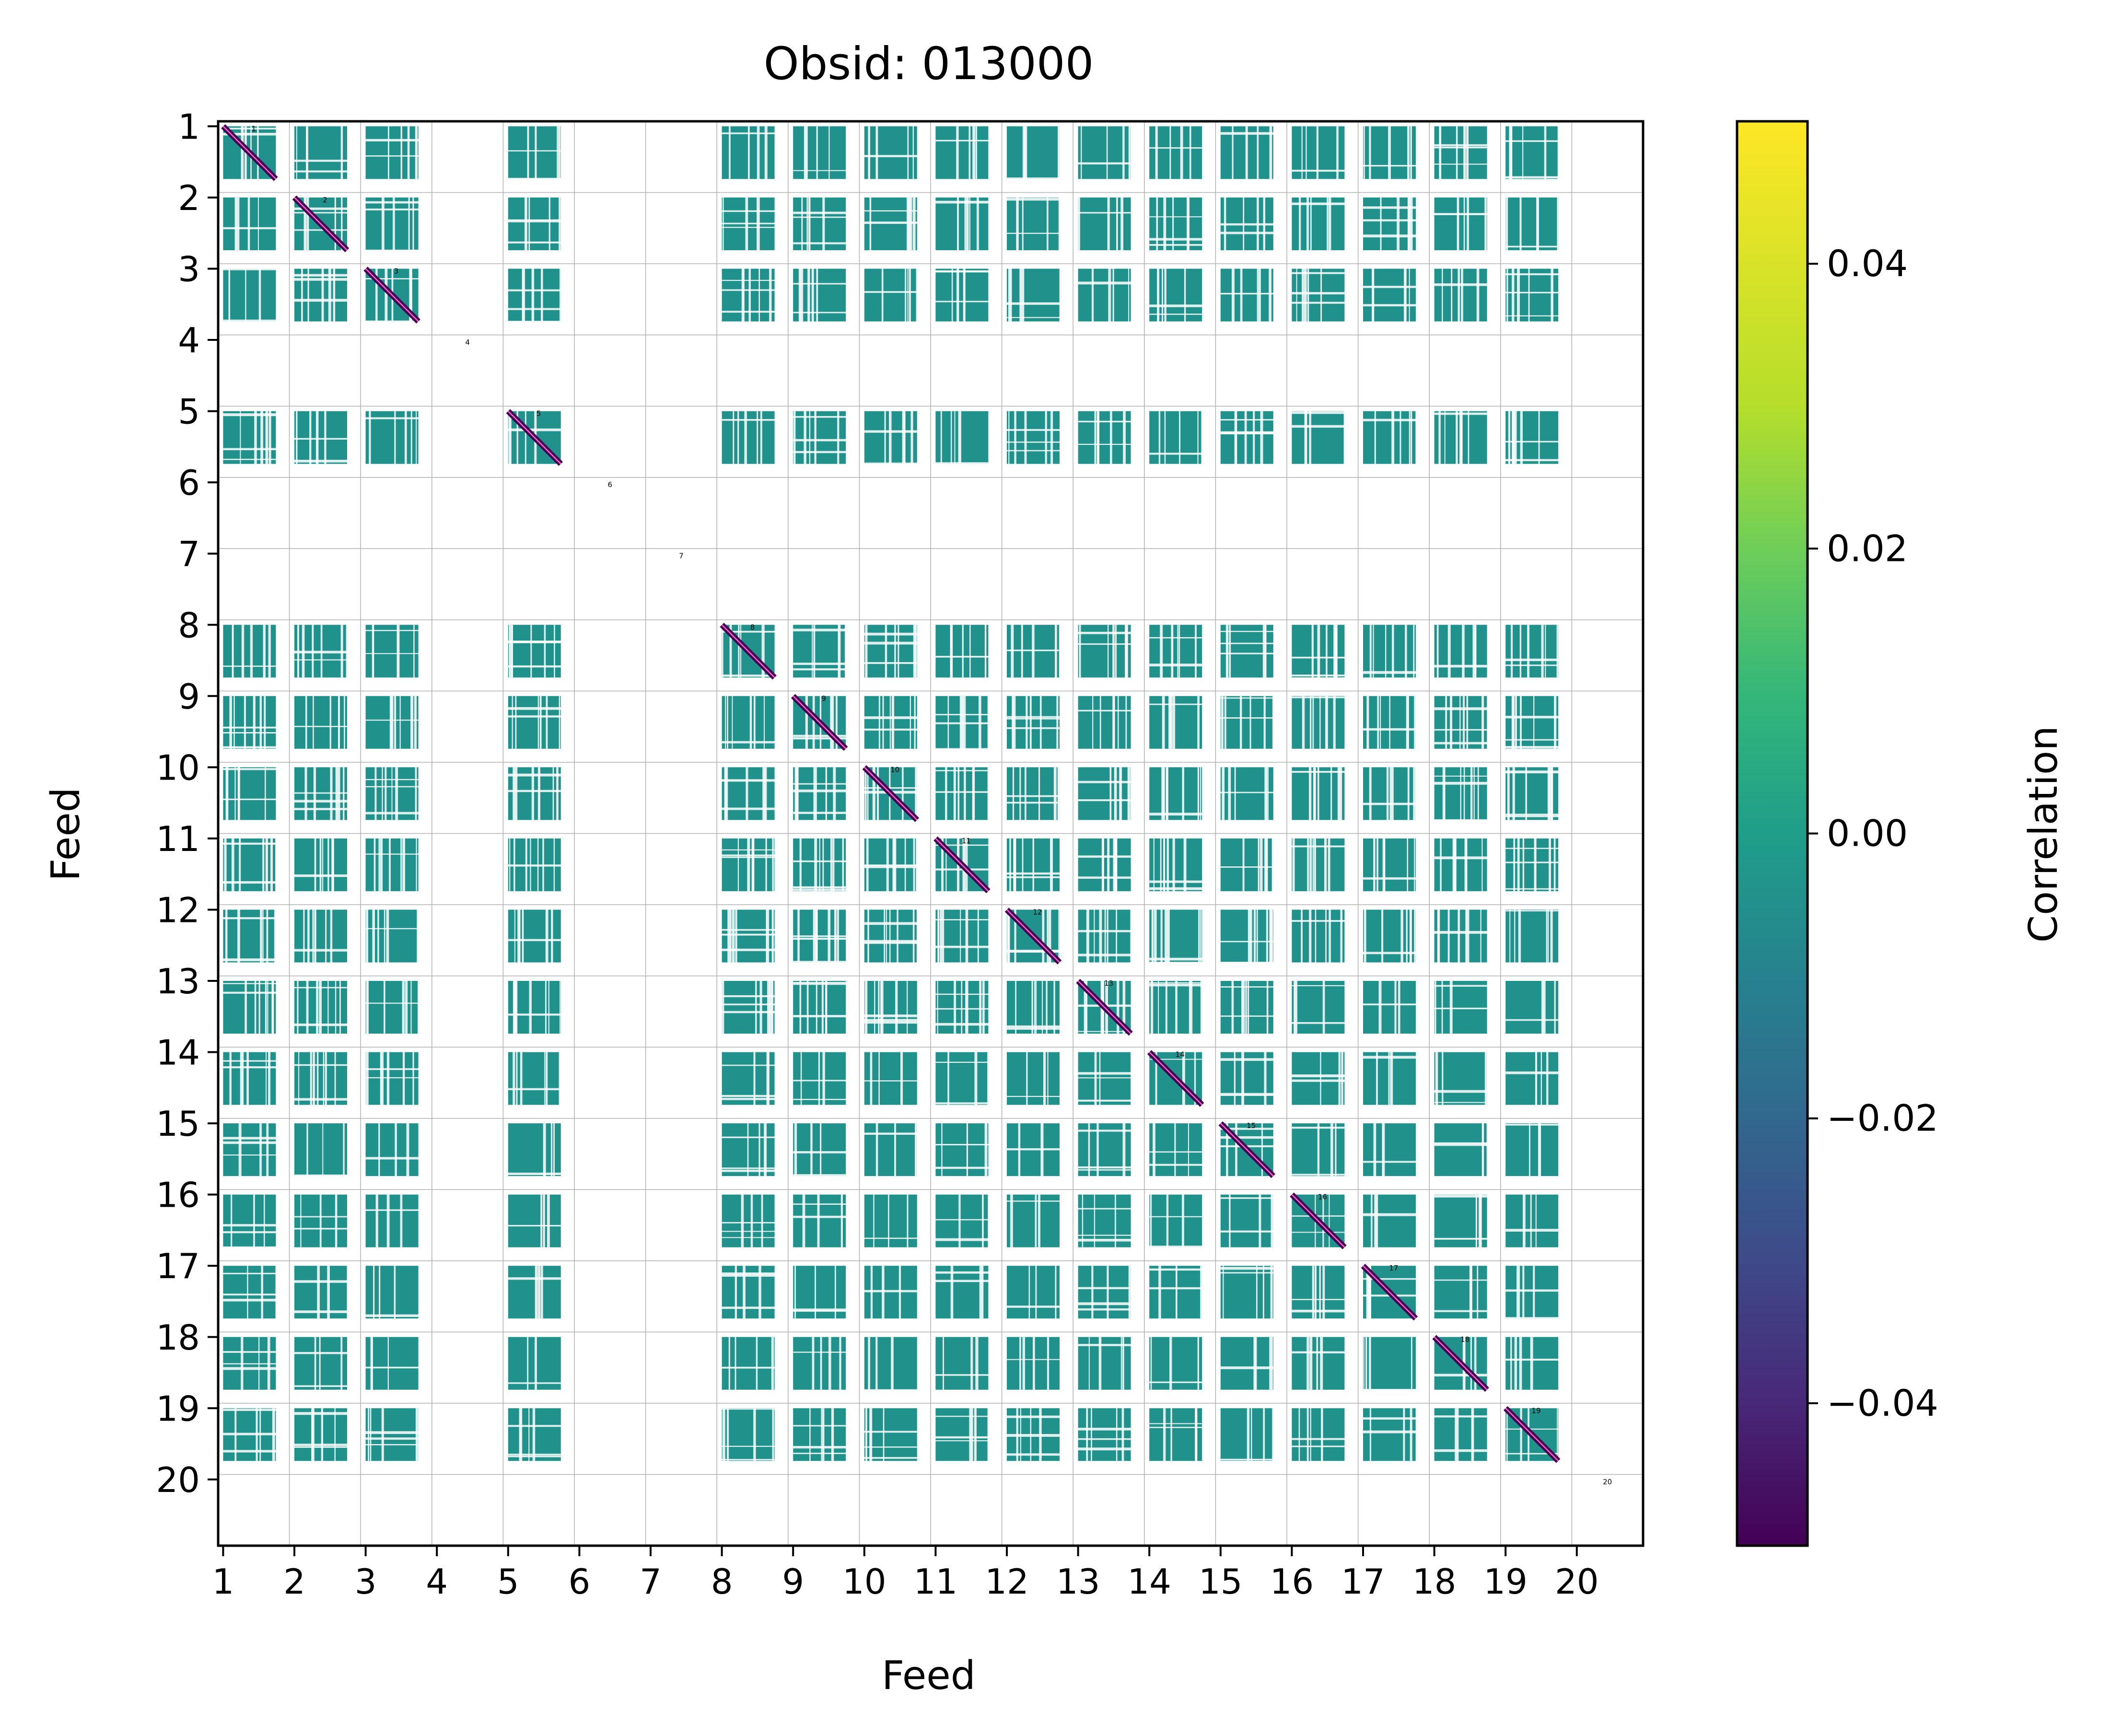 Image resolution: width=2111 pixels, height=1736 pixels. What do you see at coordinates (1180, 1054) in the screenshot?
I see `diagonal-label-14: 14` at bounding box center [1180, 1054].